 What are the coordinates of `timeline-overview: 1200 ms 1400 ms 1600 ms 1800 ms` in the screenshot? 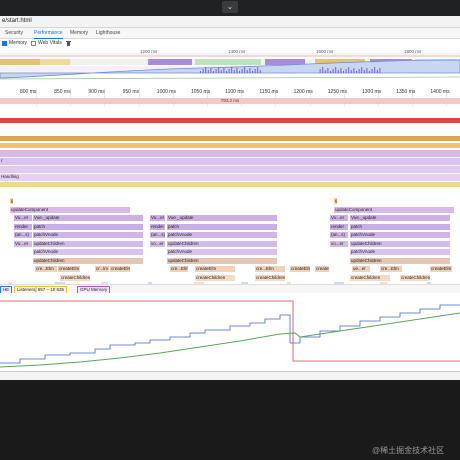 It's located at (230, 68).